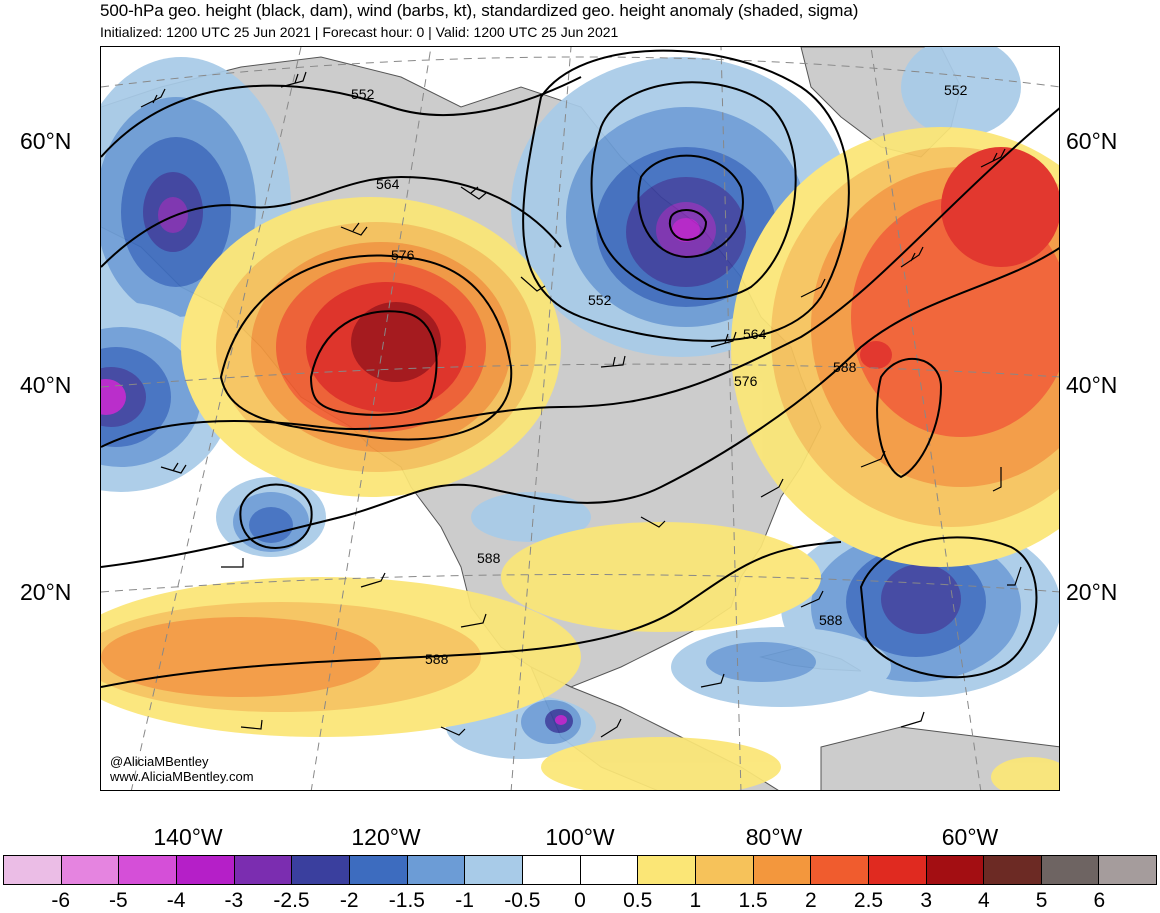 The height and width of the screenshot is (913, 1160). I want to click on colorbar-label: 6, so click(1099, 900).